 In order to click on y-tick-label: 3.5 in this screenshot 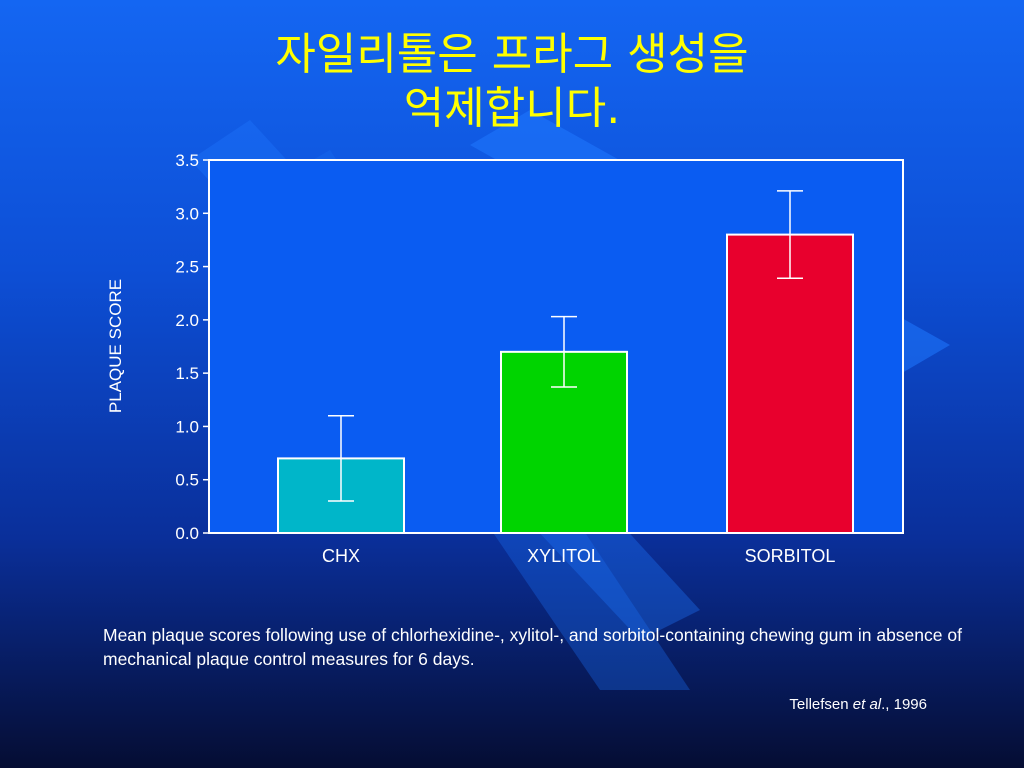, I will do `click(187, 160)`.